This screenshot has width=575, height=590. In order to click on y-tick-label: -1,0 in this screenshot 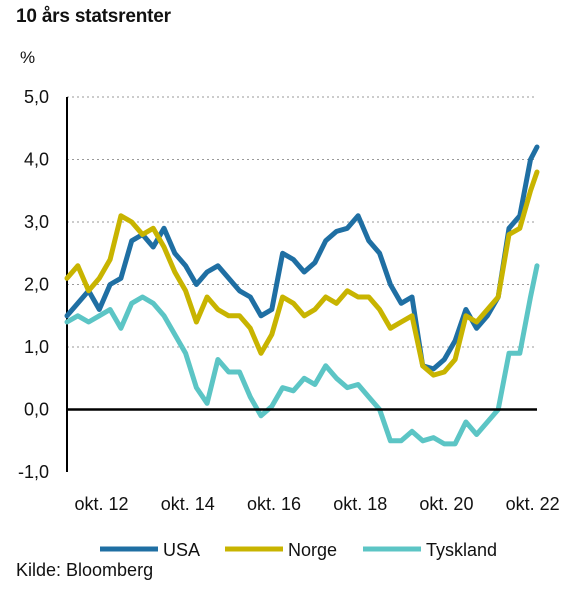, I will do `click(33, 472)`.